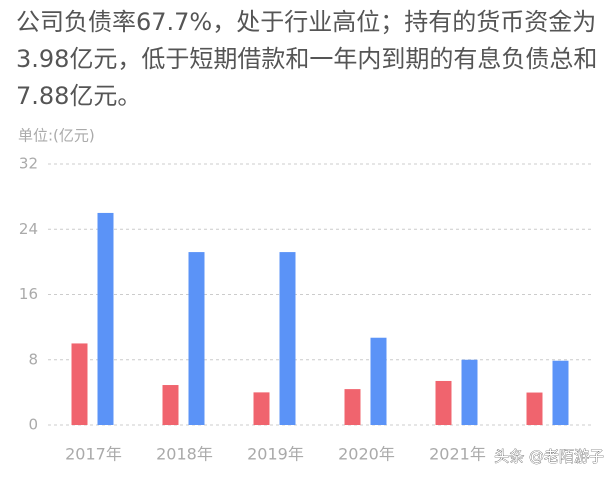 The width and height of the screenshot is (615, 477). I want to click on watermark: 头条 @老陌游子, so click(549, 457).